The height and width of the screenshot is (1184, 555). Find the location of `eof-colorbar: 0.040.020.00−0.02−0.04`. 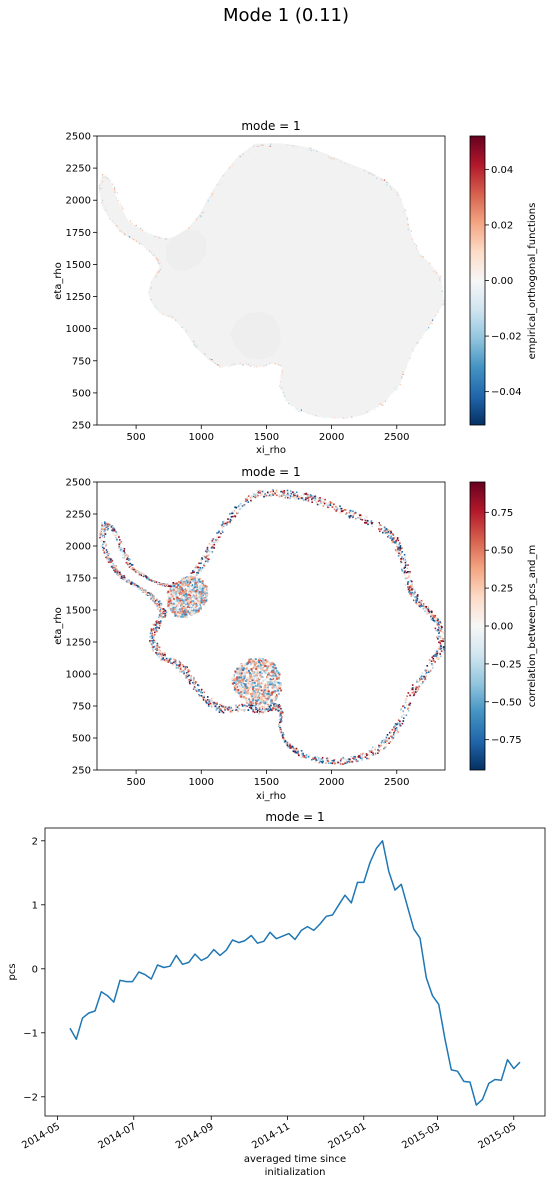

eof-colorbar: 0.040.020.00−0.02−0.04 is located at coordinates (495, 280).